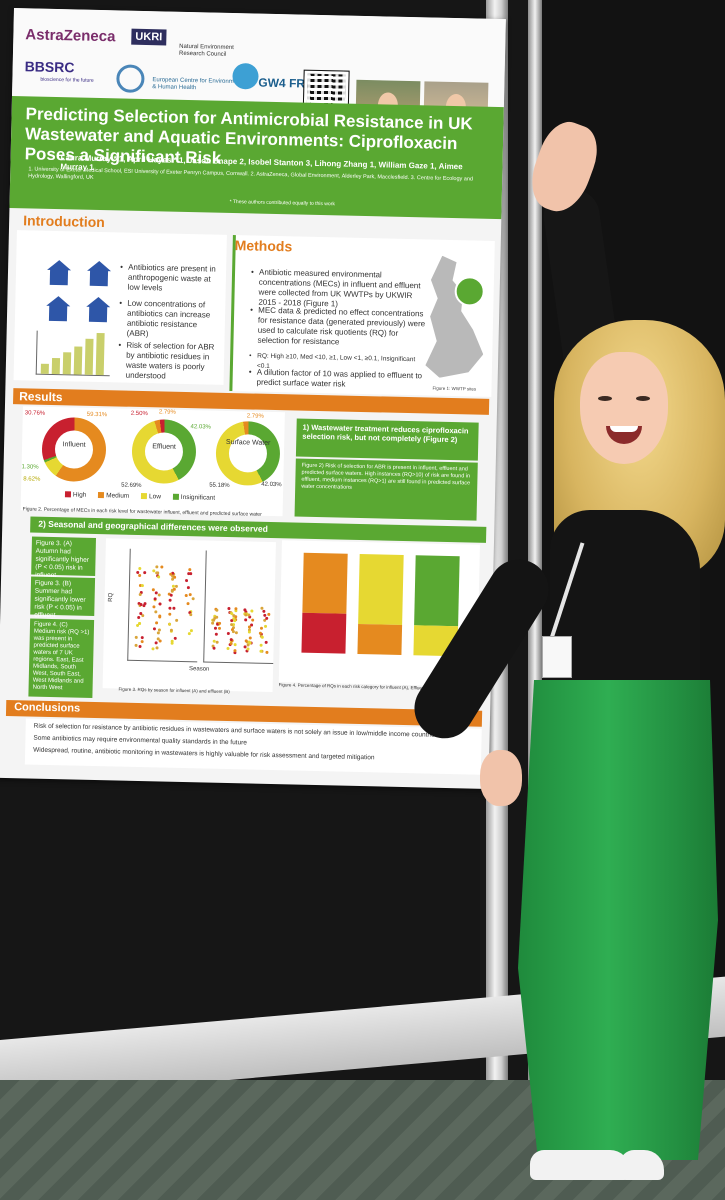  What do you see at coordinates (325, 583) in the screenshot?
I see `stack-seg-medium` at bounding box center [325, 583].